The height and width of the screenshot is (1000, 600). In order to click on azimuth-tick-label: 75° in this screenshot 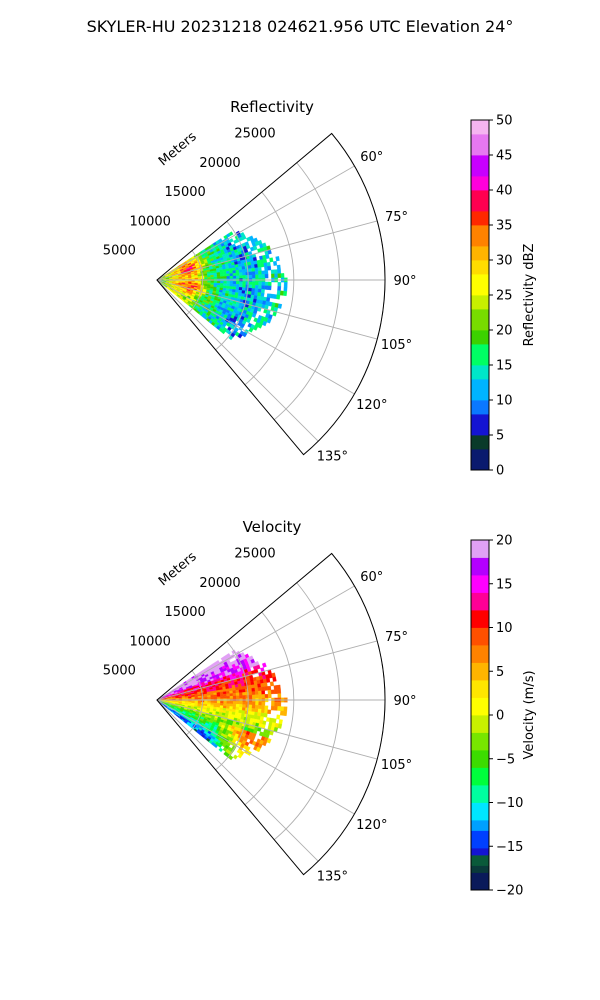, I will do `click(396, 637)`.